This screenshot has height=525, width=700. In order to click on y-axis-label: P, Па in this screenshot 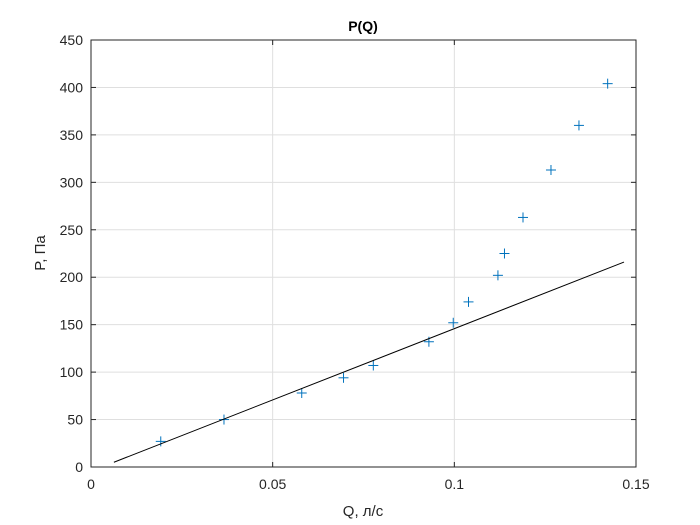, I will do `click(40, 253)`.